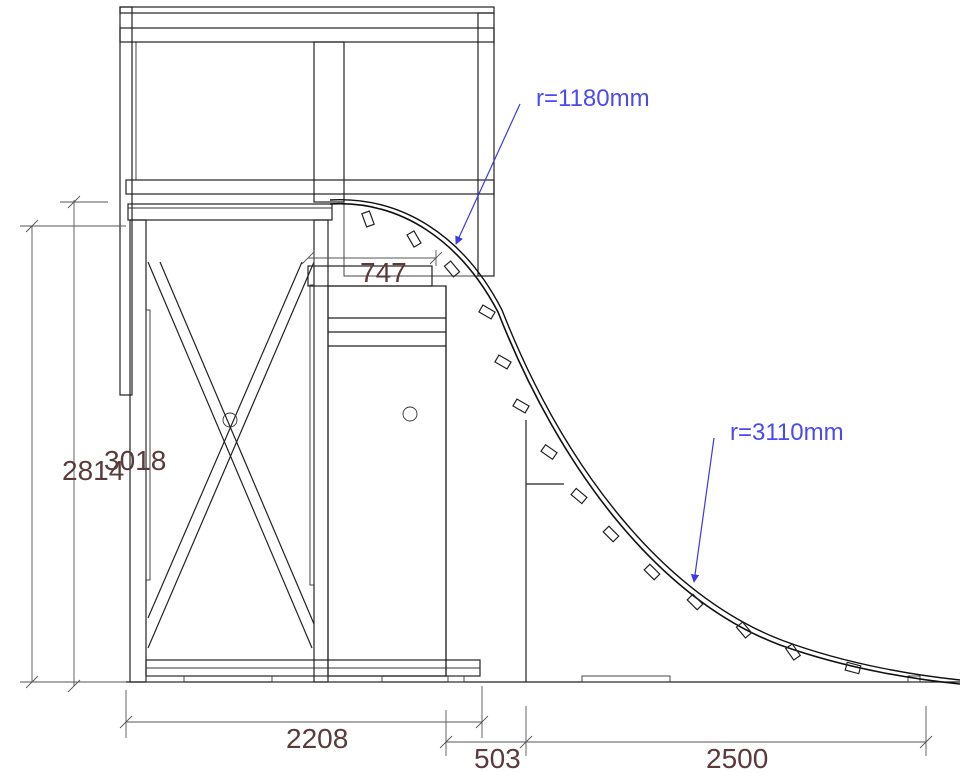 This screenshot has width=960, height=774. What do you see at coordinates (317, 738) in the screenshot?
I see `dim-base-width: 2208` at bounding box center [317, 738].